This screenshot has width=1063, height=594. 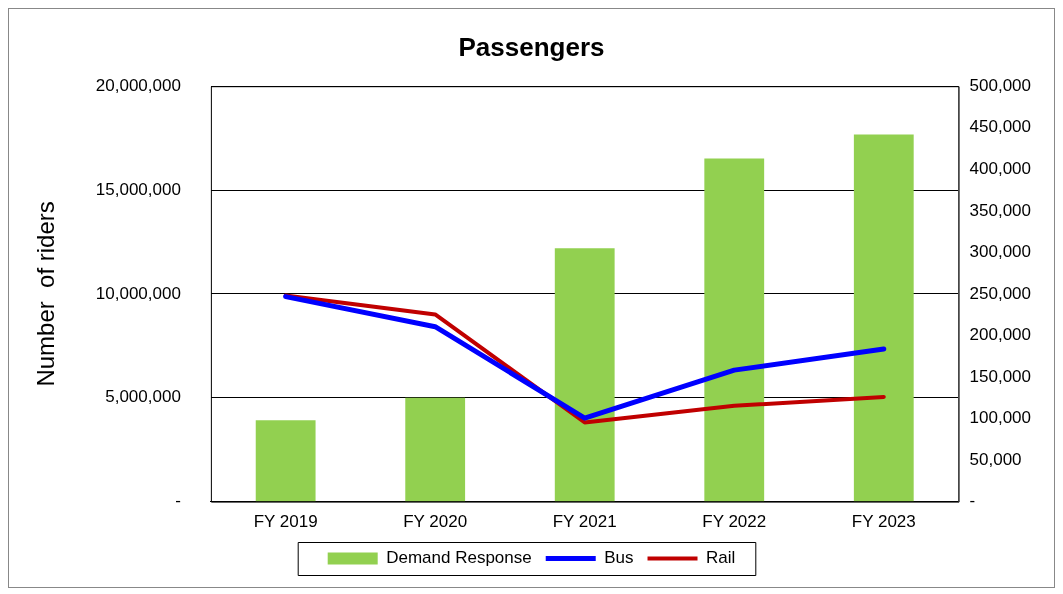 What do you see at coordinates (285, 522) in the screenshot?
I see `x-tick-label: FY 2019` at bounding box center [285, 522].